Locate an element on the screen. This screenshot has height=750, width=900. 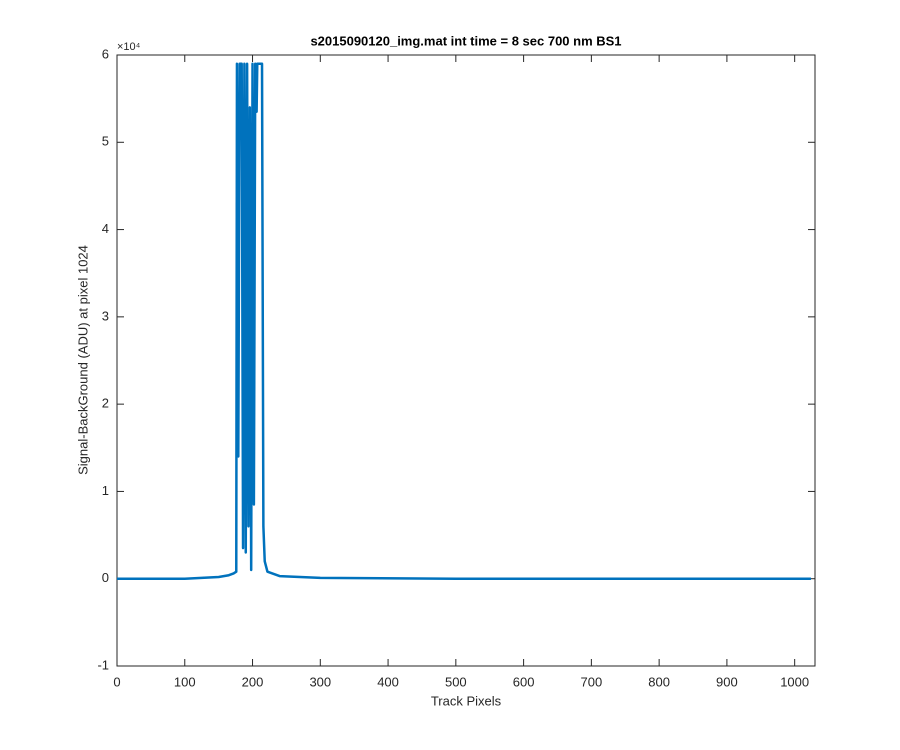
x-tick-label: 500 is located at coordinates (456, 681).